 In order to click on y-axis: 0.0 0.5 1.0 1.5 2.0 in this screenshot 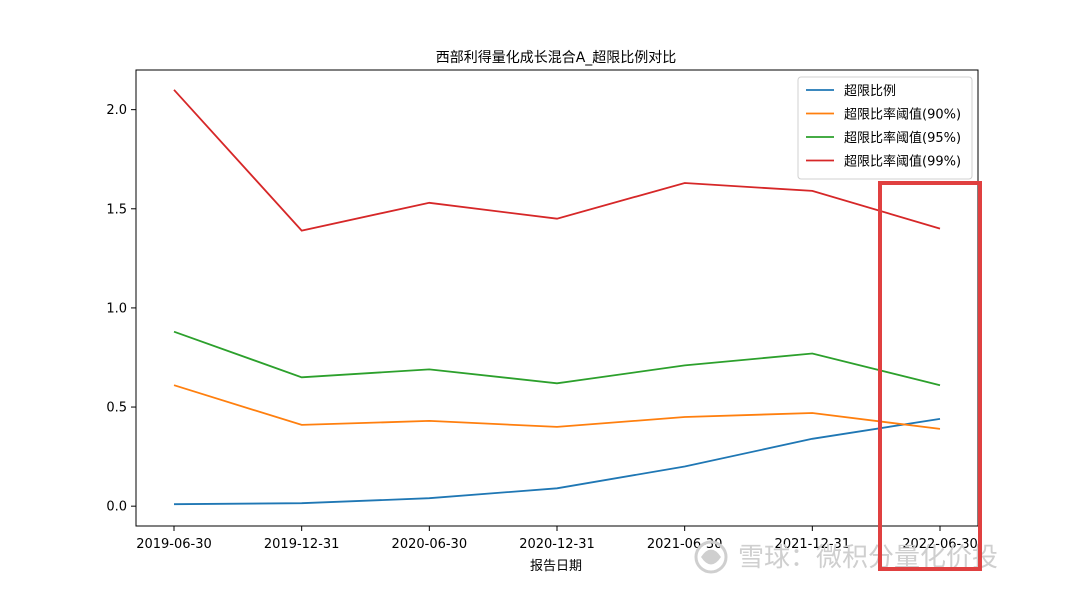, I will do `click(121, 309)`.